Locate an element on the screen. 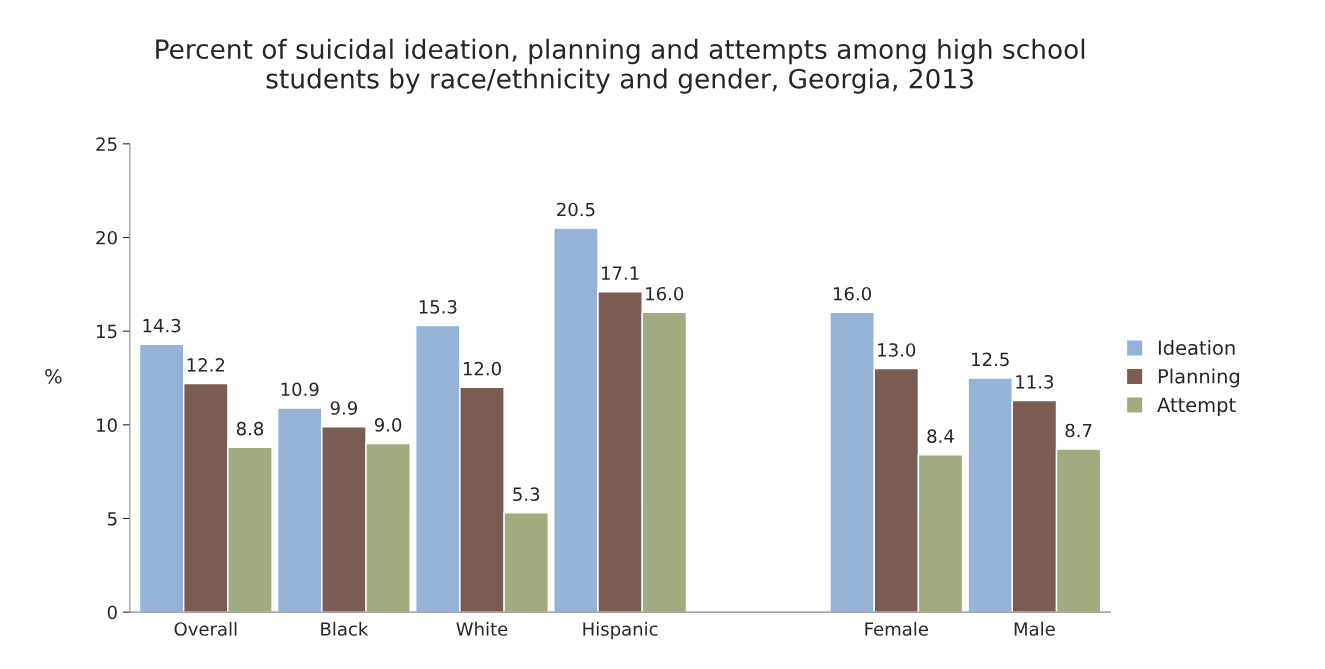 The width and height of the screenshot is (1325, 669). legend-label: Planning is located at coordinates (1199, 378).